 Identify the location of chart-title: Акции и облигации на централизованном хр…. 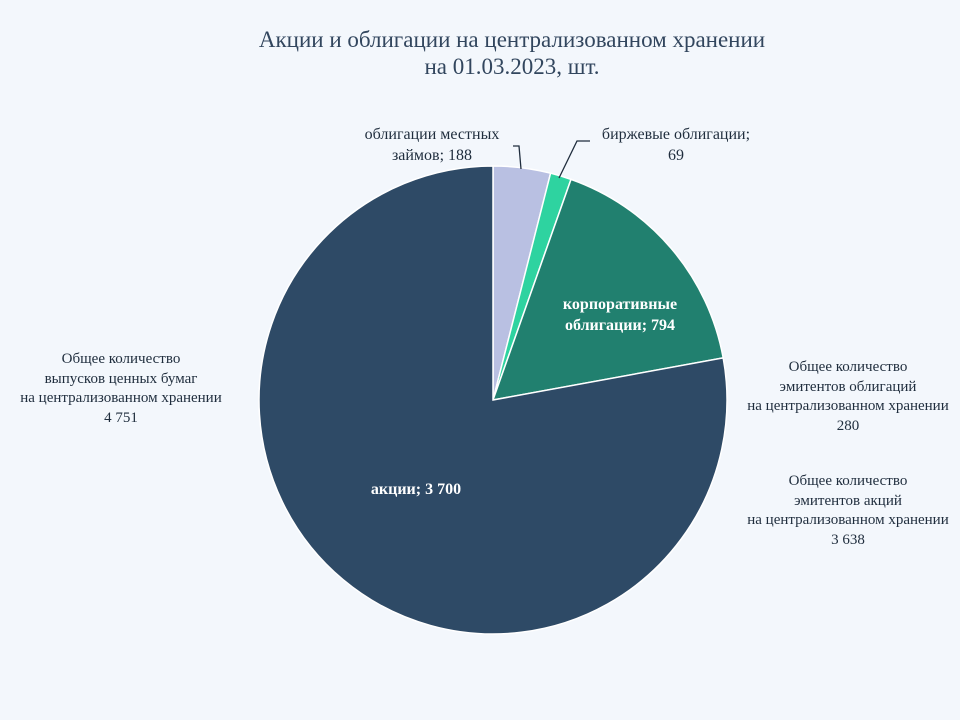
(480, 53).